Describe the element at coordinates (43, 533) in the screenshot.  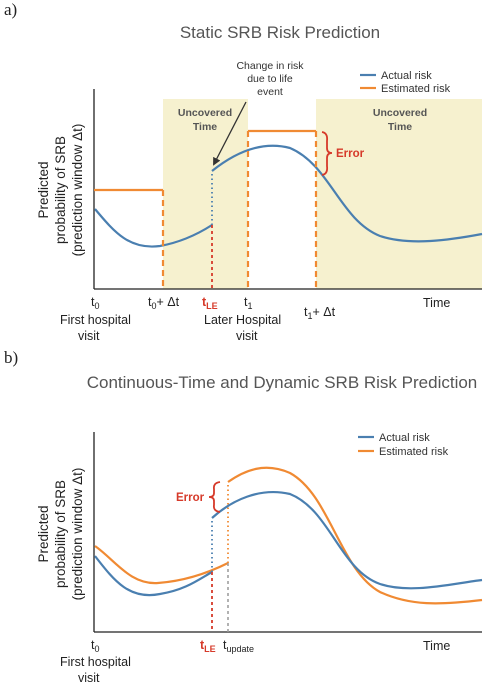
I see `panel-b-y-label-line1: Predicted` at that location.